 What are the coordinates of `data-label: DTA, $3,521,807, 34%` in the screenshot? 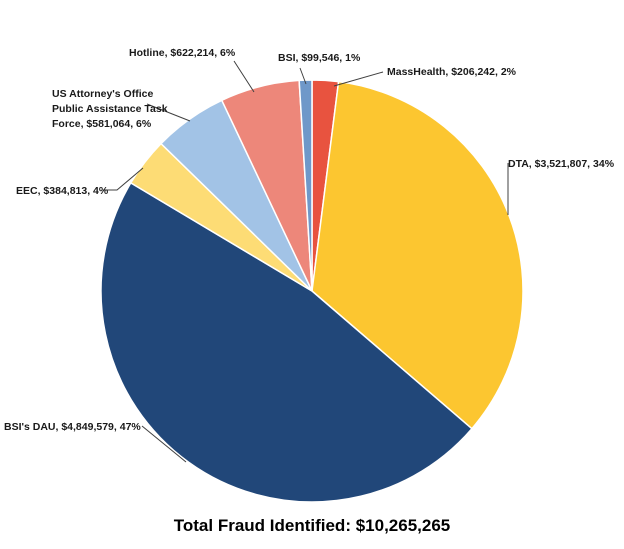 It's located at (561, 164).